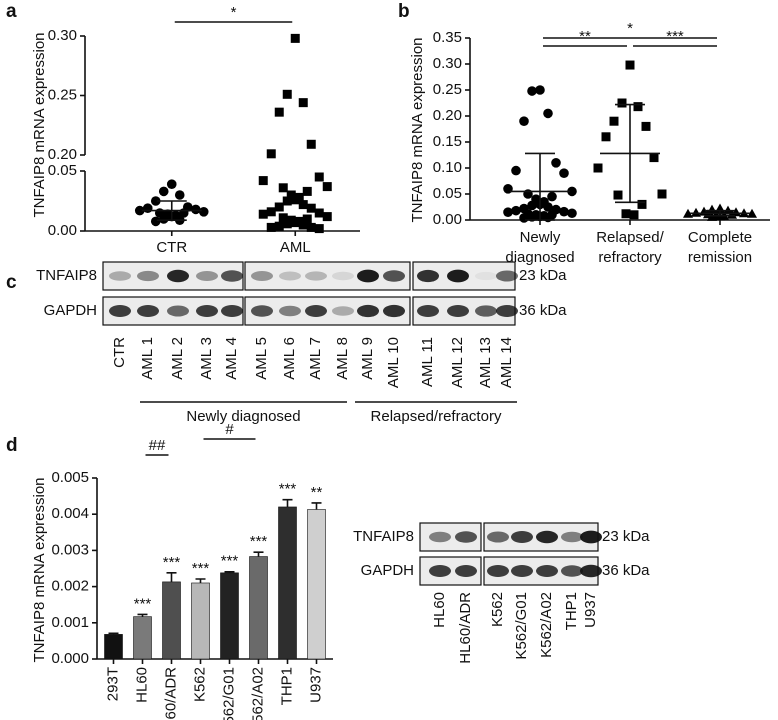 Image resolution: width=778 pixels, height=720 pixels. Describe the element at coordinates (457, 362) in the screenshot. I see `lane-label: AML 12` at that location.